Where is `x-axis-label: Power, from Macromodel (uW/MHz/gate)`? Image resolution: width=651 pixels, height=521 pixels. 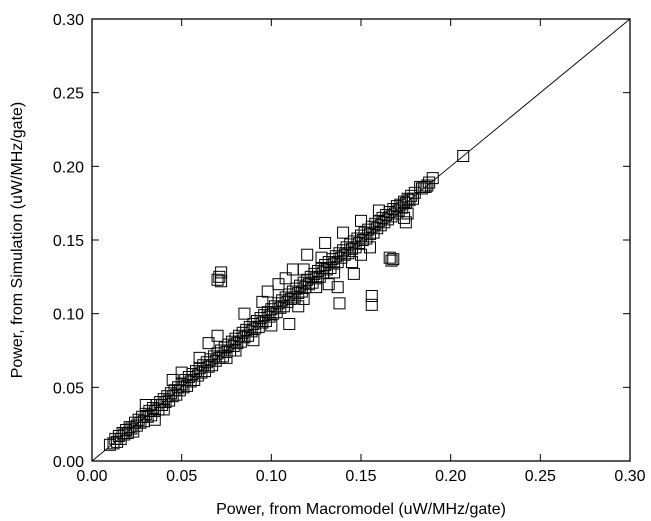
x-axis-label: Power, from Macromodel (uW/MHz/gate) is located at coordinates (361, 509).